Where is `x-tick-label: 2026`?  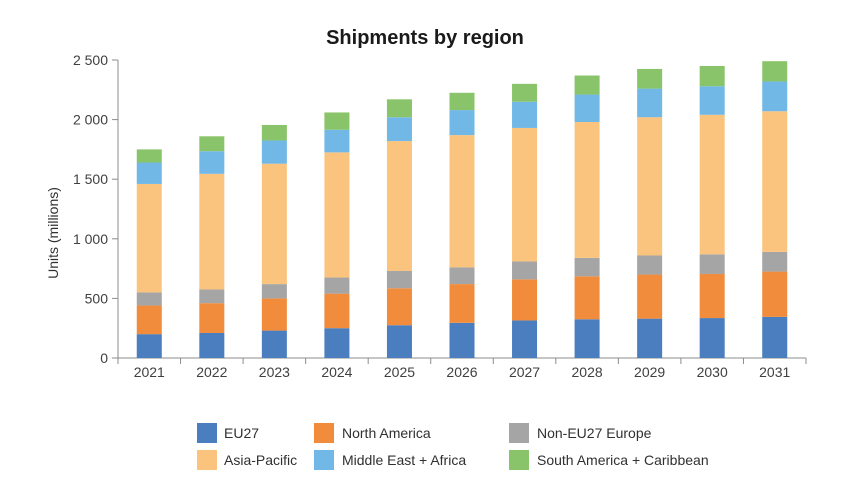 x-tick-label: 2026 is located at coordinates (461, 372).